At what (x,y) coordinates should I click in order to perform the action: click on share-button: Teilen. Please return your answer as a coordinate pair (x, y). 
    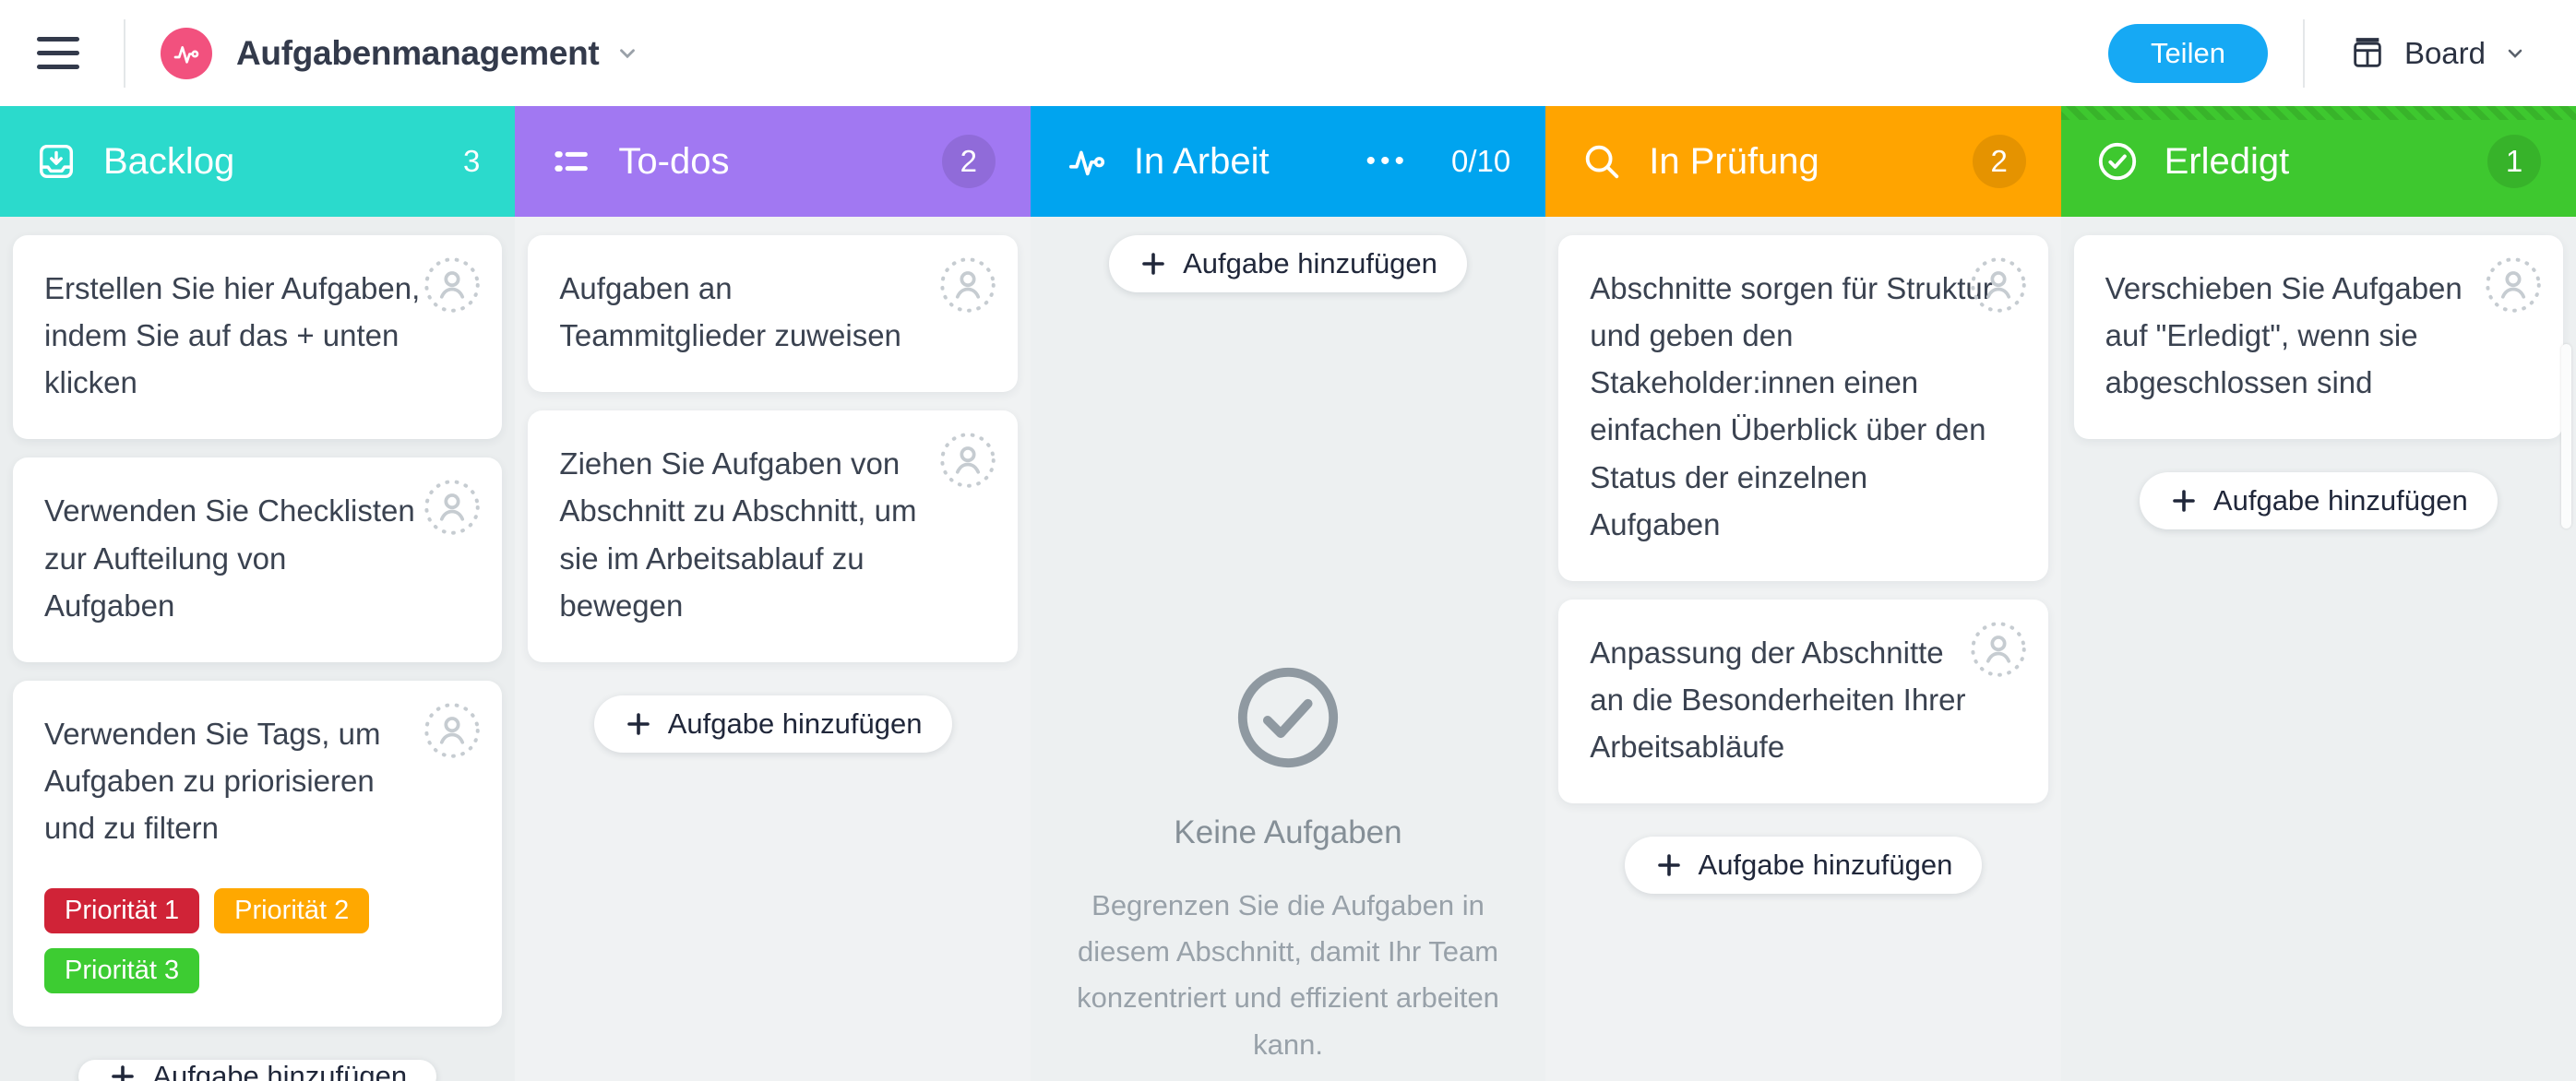
    Looking at the image, I should click on (2187, 53).